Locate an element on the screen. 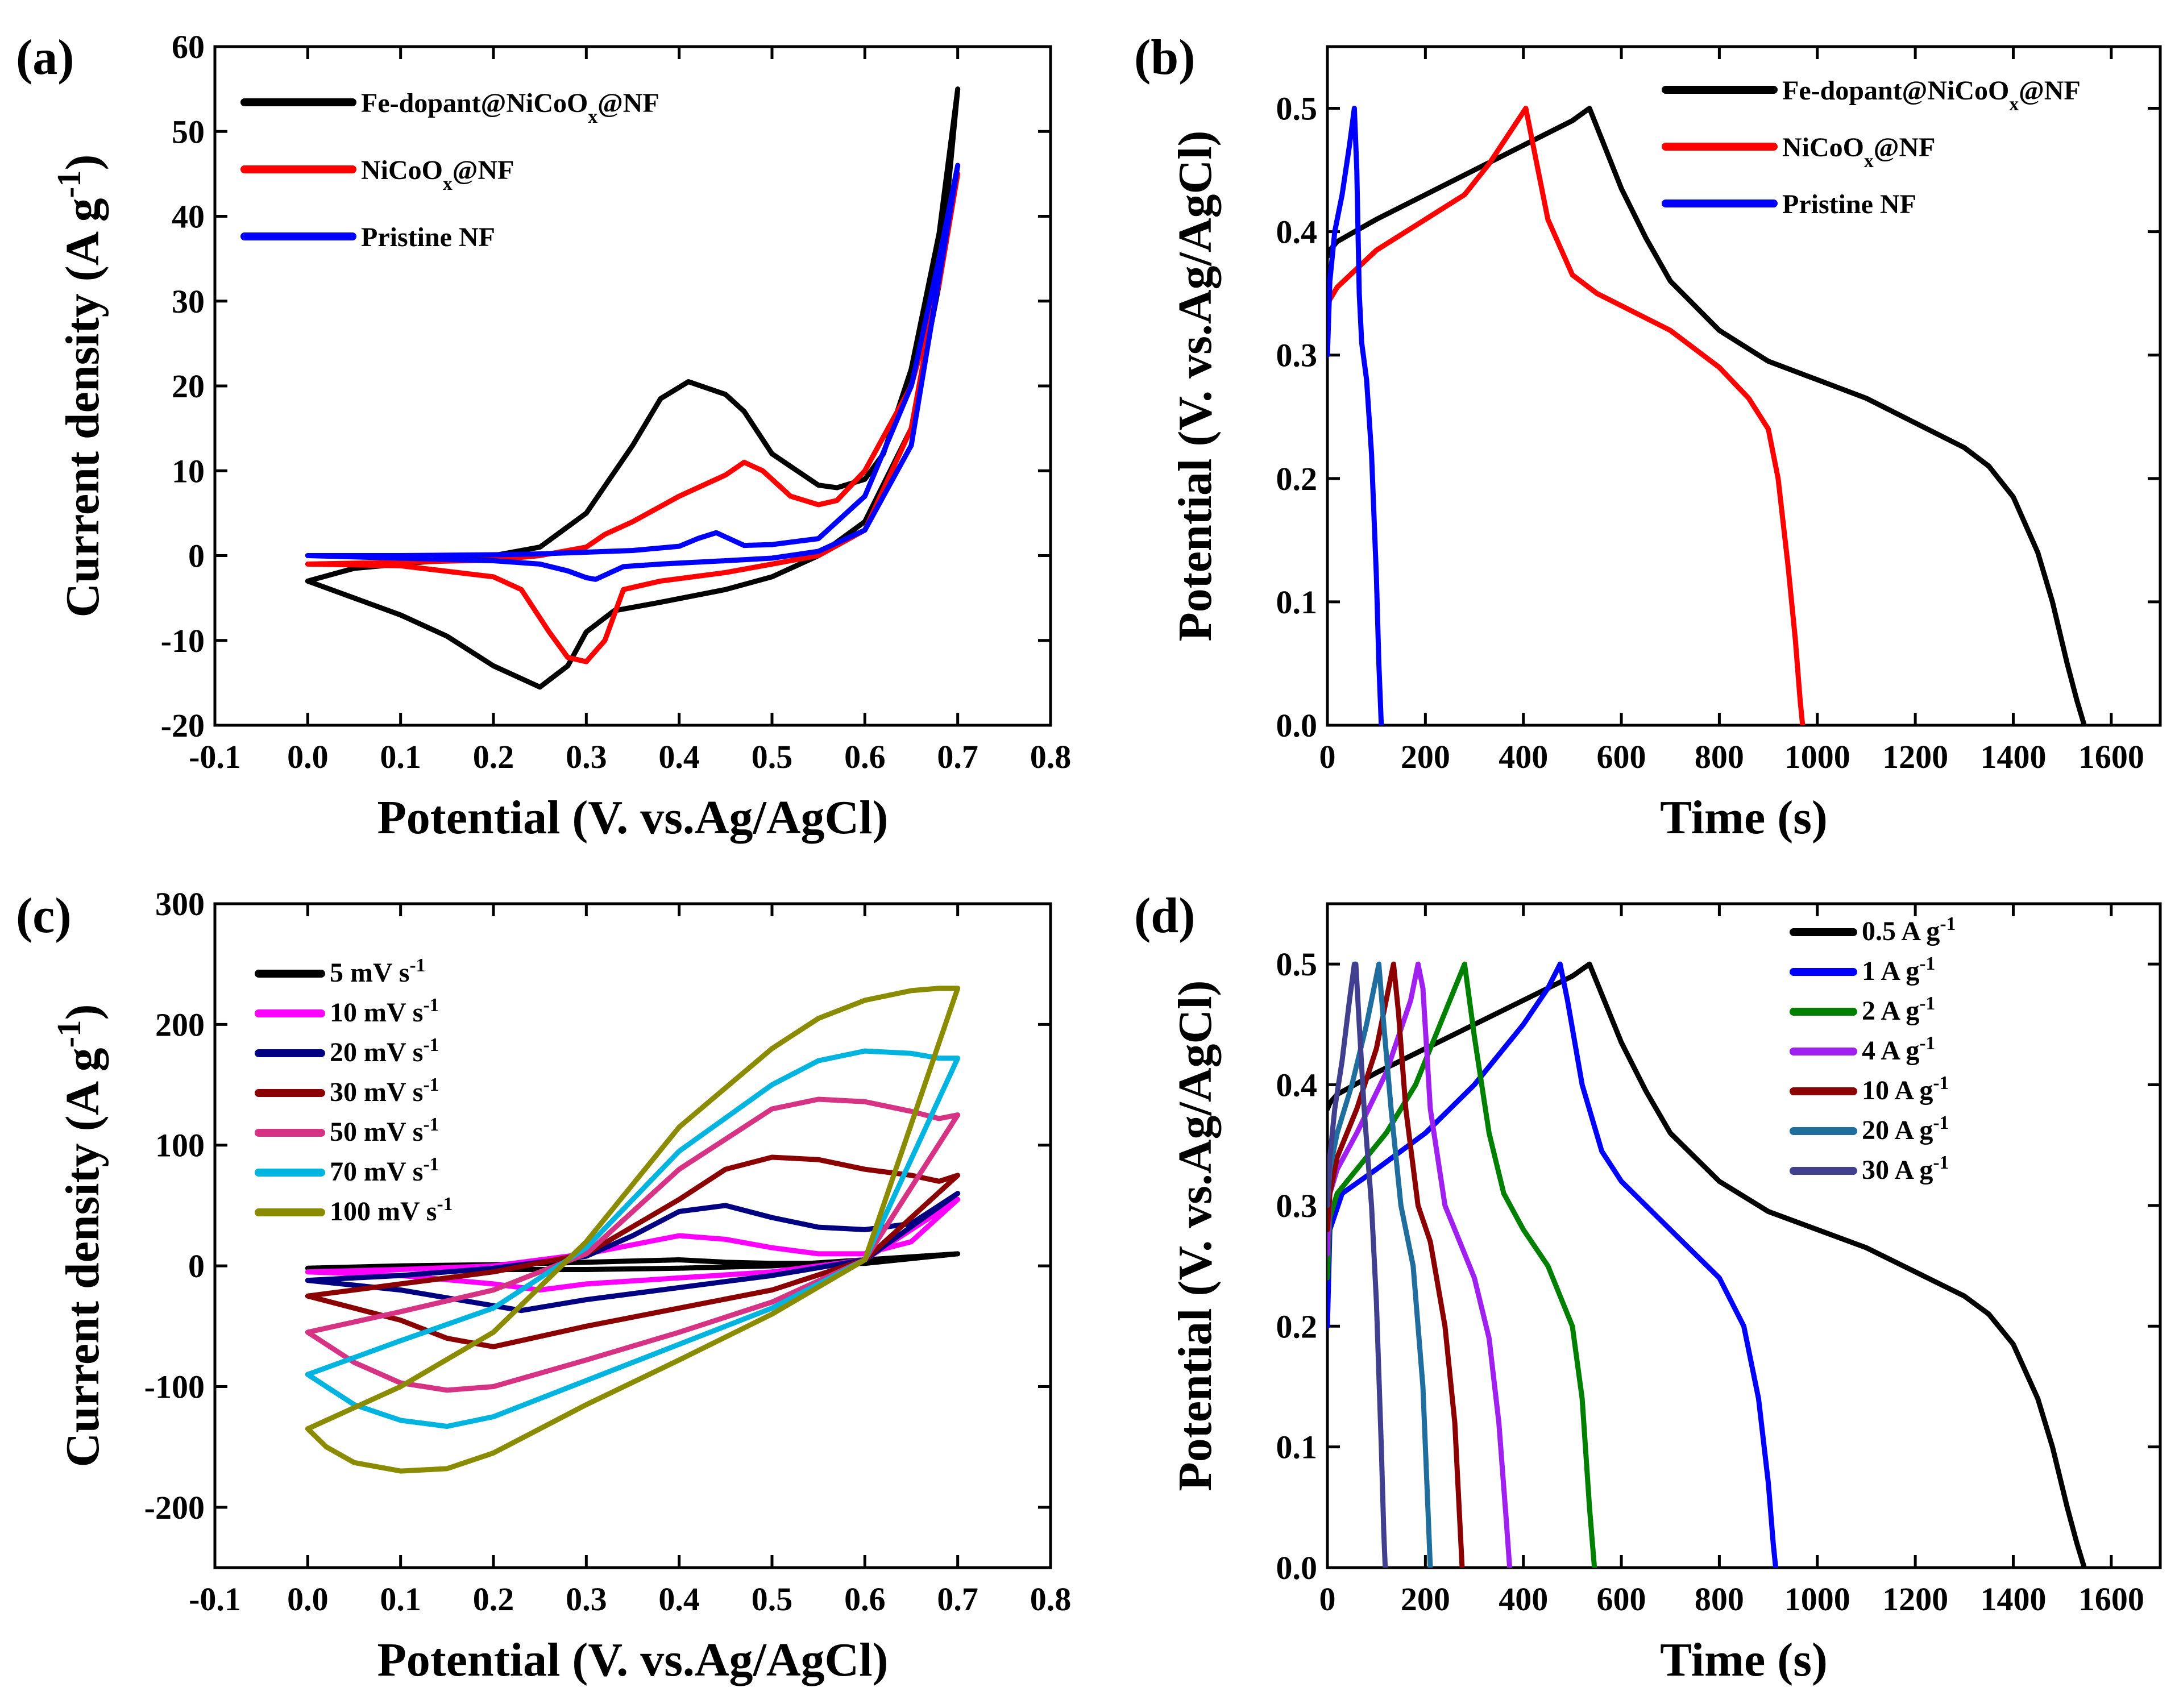 This screenshot has width=2179, height=1708. y-tick-label: 40 is located at coordinates (188, 216).